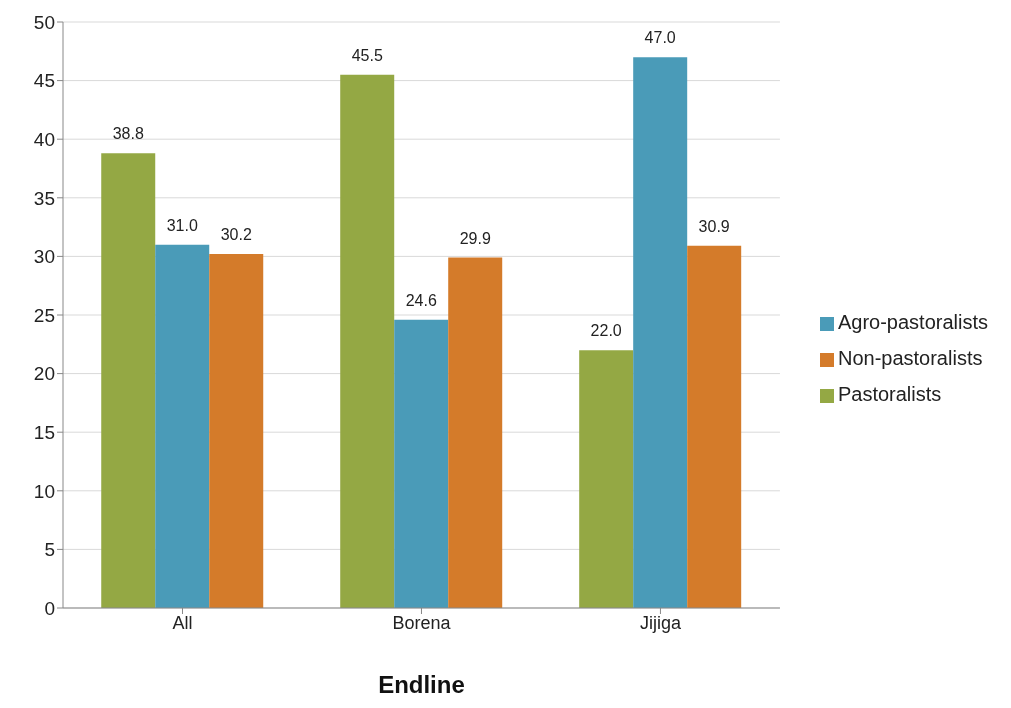 The width and height of the screenshot is (1011, 708). Describe the element at coordinates (128, 134) in the screenshot. I see `data-label: 38.8` at that location.